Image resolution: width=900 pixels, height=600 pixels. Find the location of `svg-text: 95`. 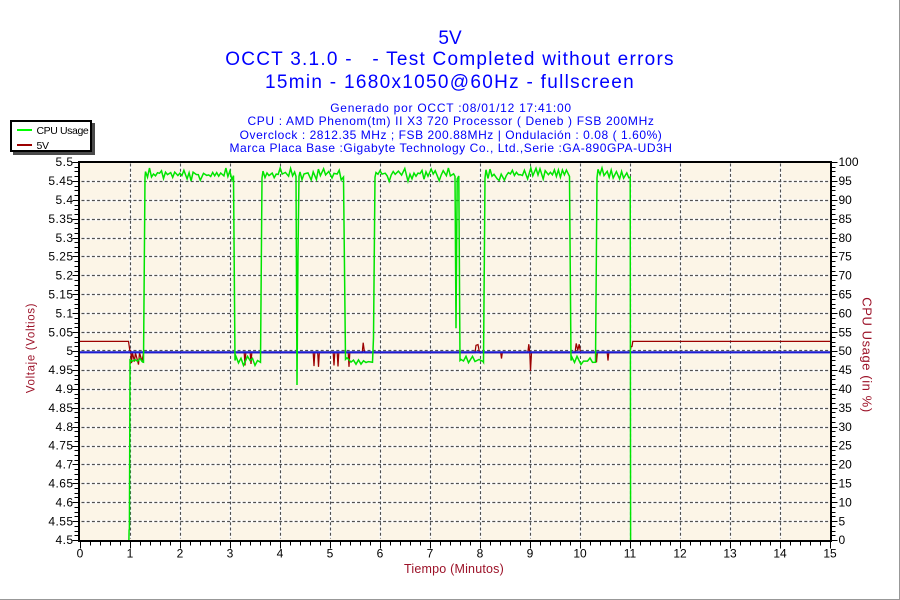

svg-text: 95 is located at coordinates (846, 181).